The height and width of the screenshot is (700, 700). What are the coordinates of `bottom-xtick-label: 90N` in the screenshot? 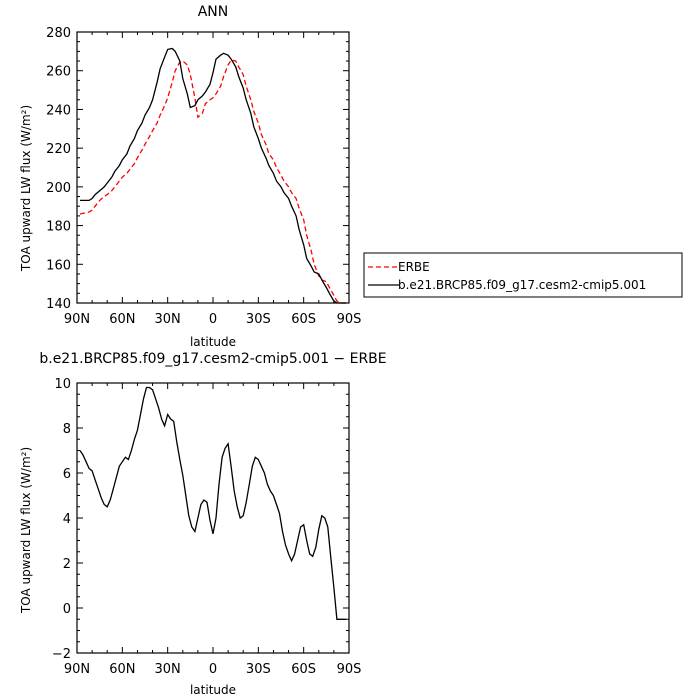 It's located at (77, 669).